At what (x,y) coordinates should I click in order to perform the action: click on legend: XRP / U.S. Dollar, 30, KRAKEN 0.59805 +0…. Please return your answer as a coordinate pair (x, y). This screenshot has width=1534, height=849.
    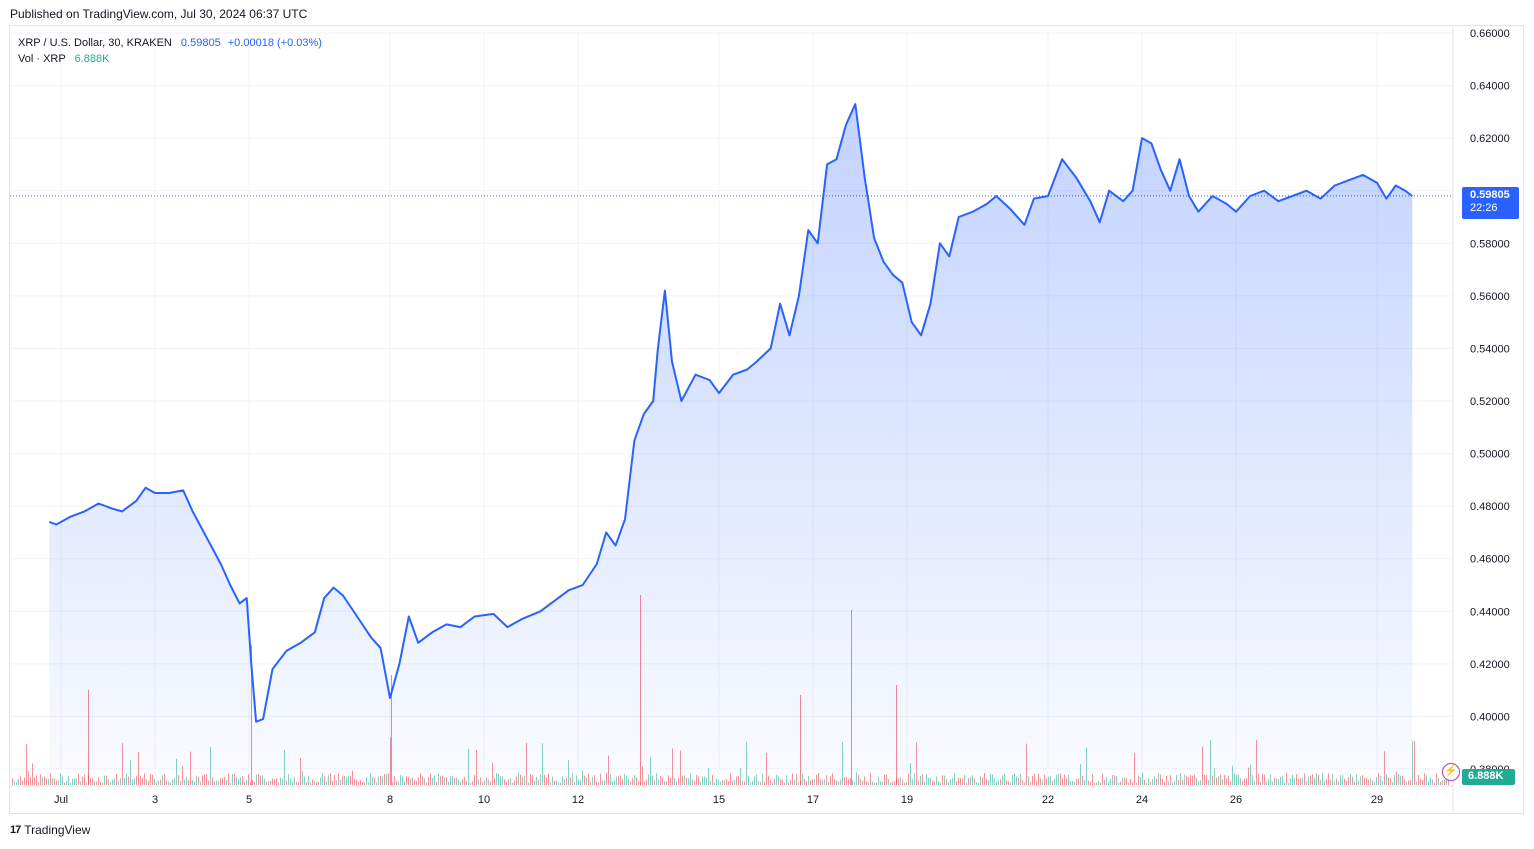
    Looking at the image, I should click on (170, 51).